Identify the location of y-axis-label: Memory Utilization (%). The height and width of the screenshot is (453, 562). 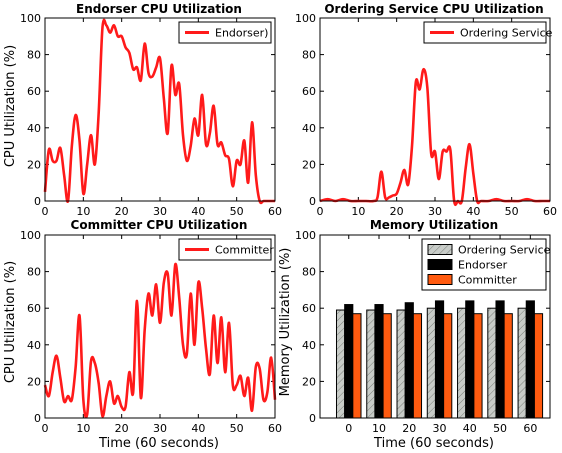
(285, 322).